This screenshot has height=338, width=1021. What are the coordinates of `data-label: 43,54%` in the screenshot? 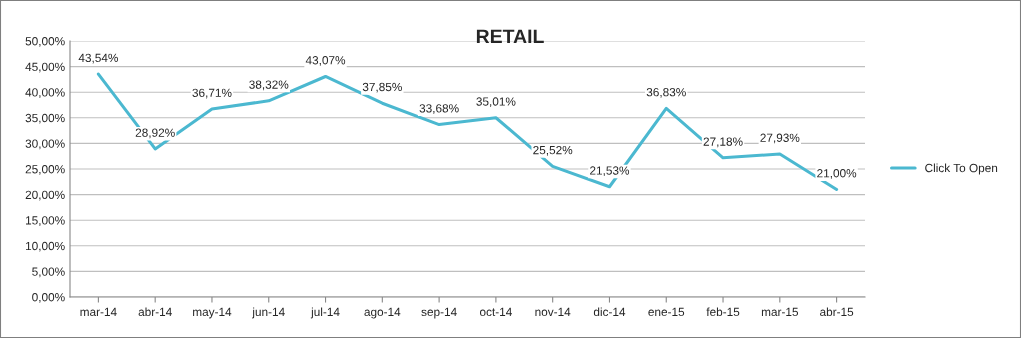 It's located at (98, 58).